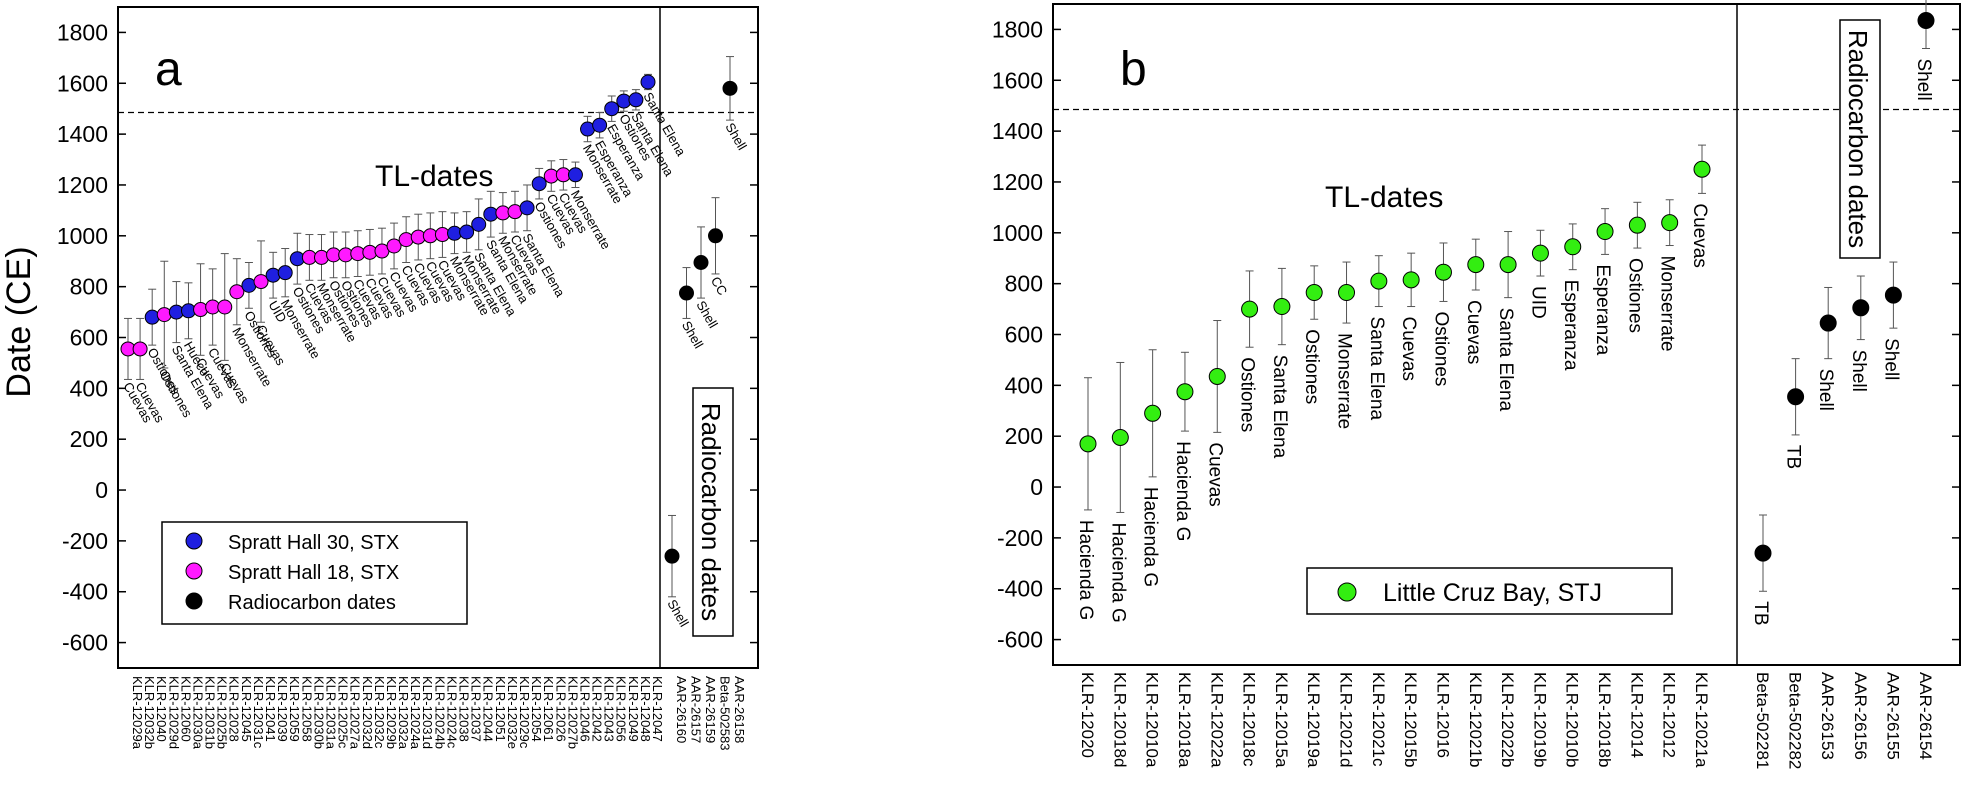  Describe the element at coordinates (1020, 538) in the screenshot. I see `panel-b-ytick-label: -200` at that location.